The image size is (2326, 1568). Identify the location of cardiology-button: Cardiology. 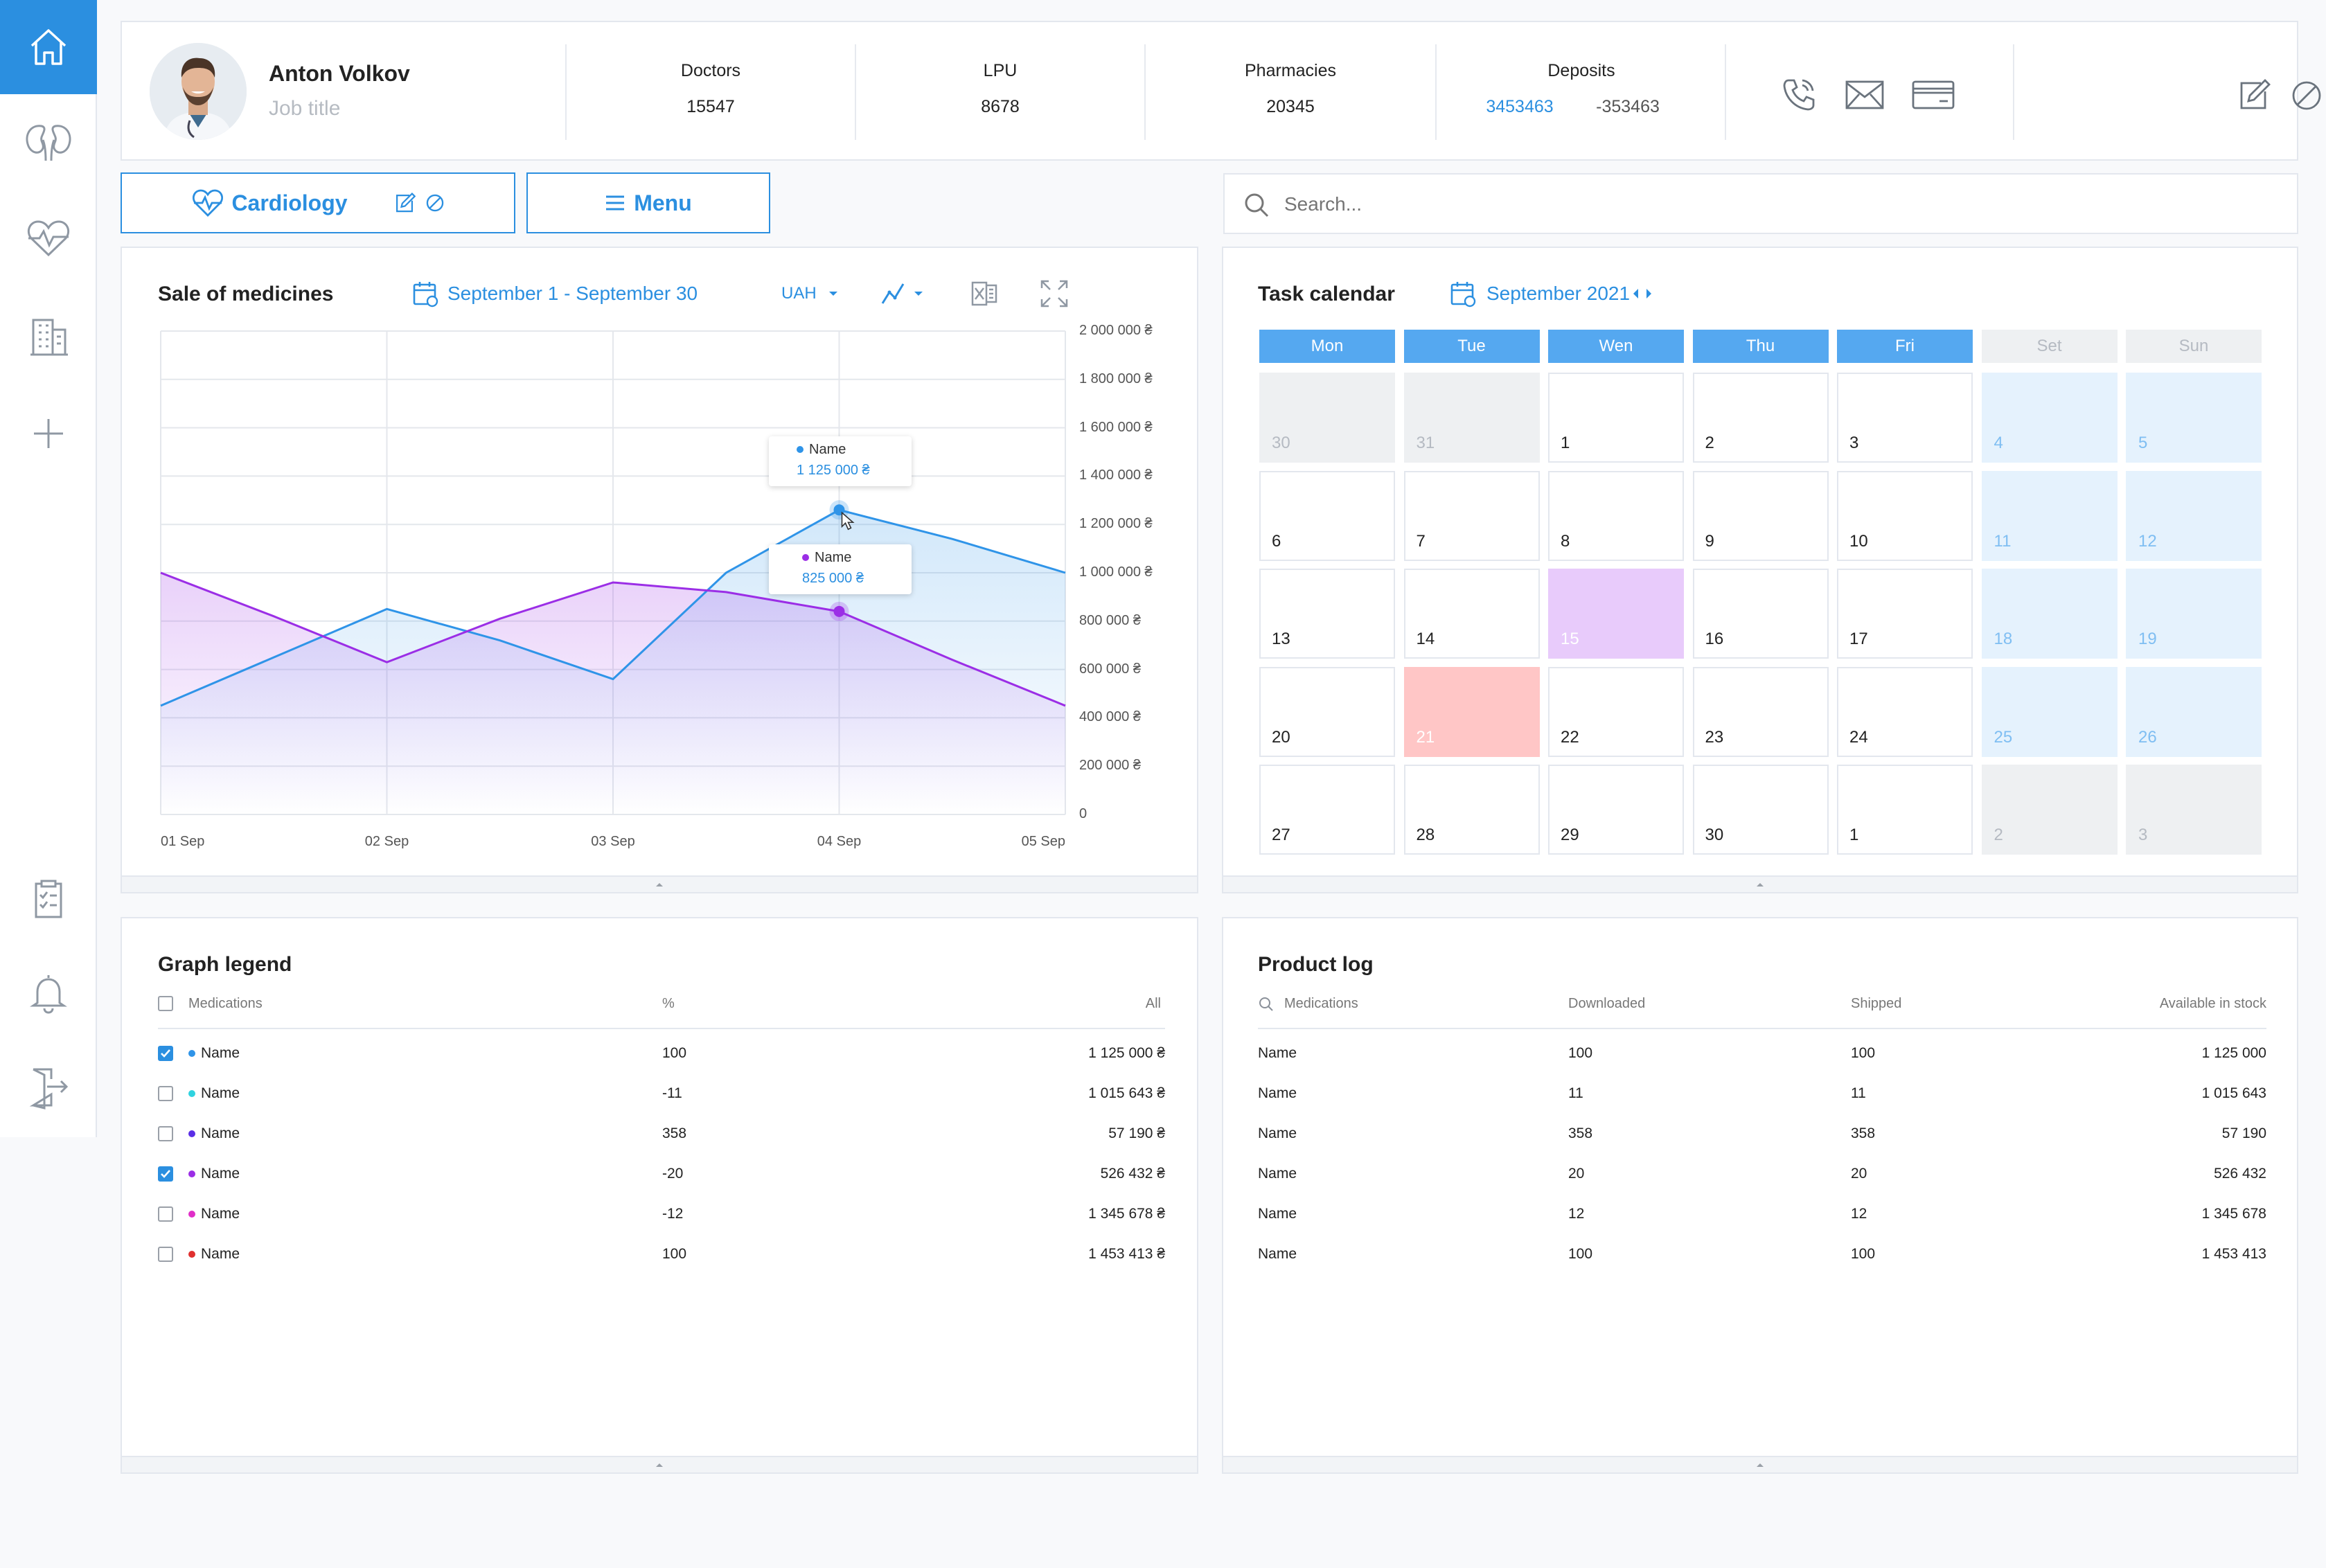
(318, 202).